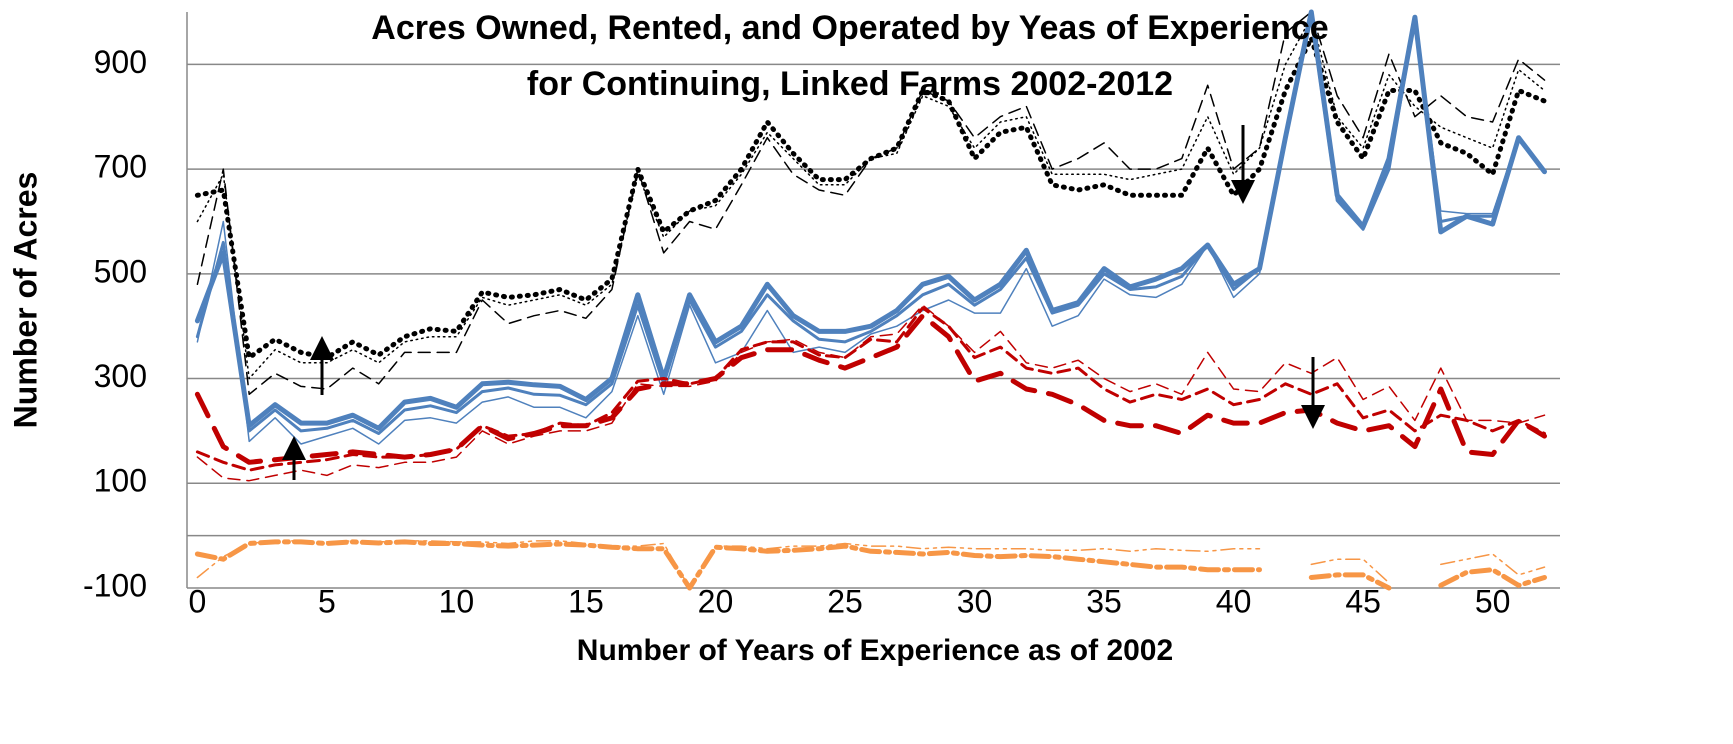 The width and height of the screenshot is (1733, 744). Describe the element at coordinates (120, 167) in the screenshot. I see `y-tick-label: 700` at that location.